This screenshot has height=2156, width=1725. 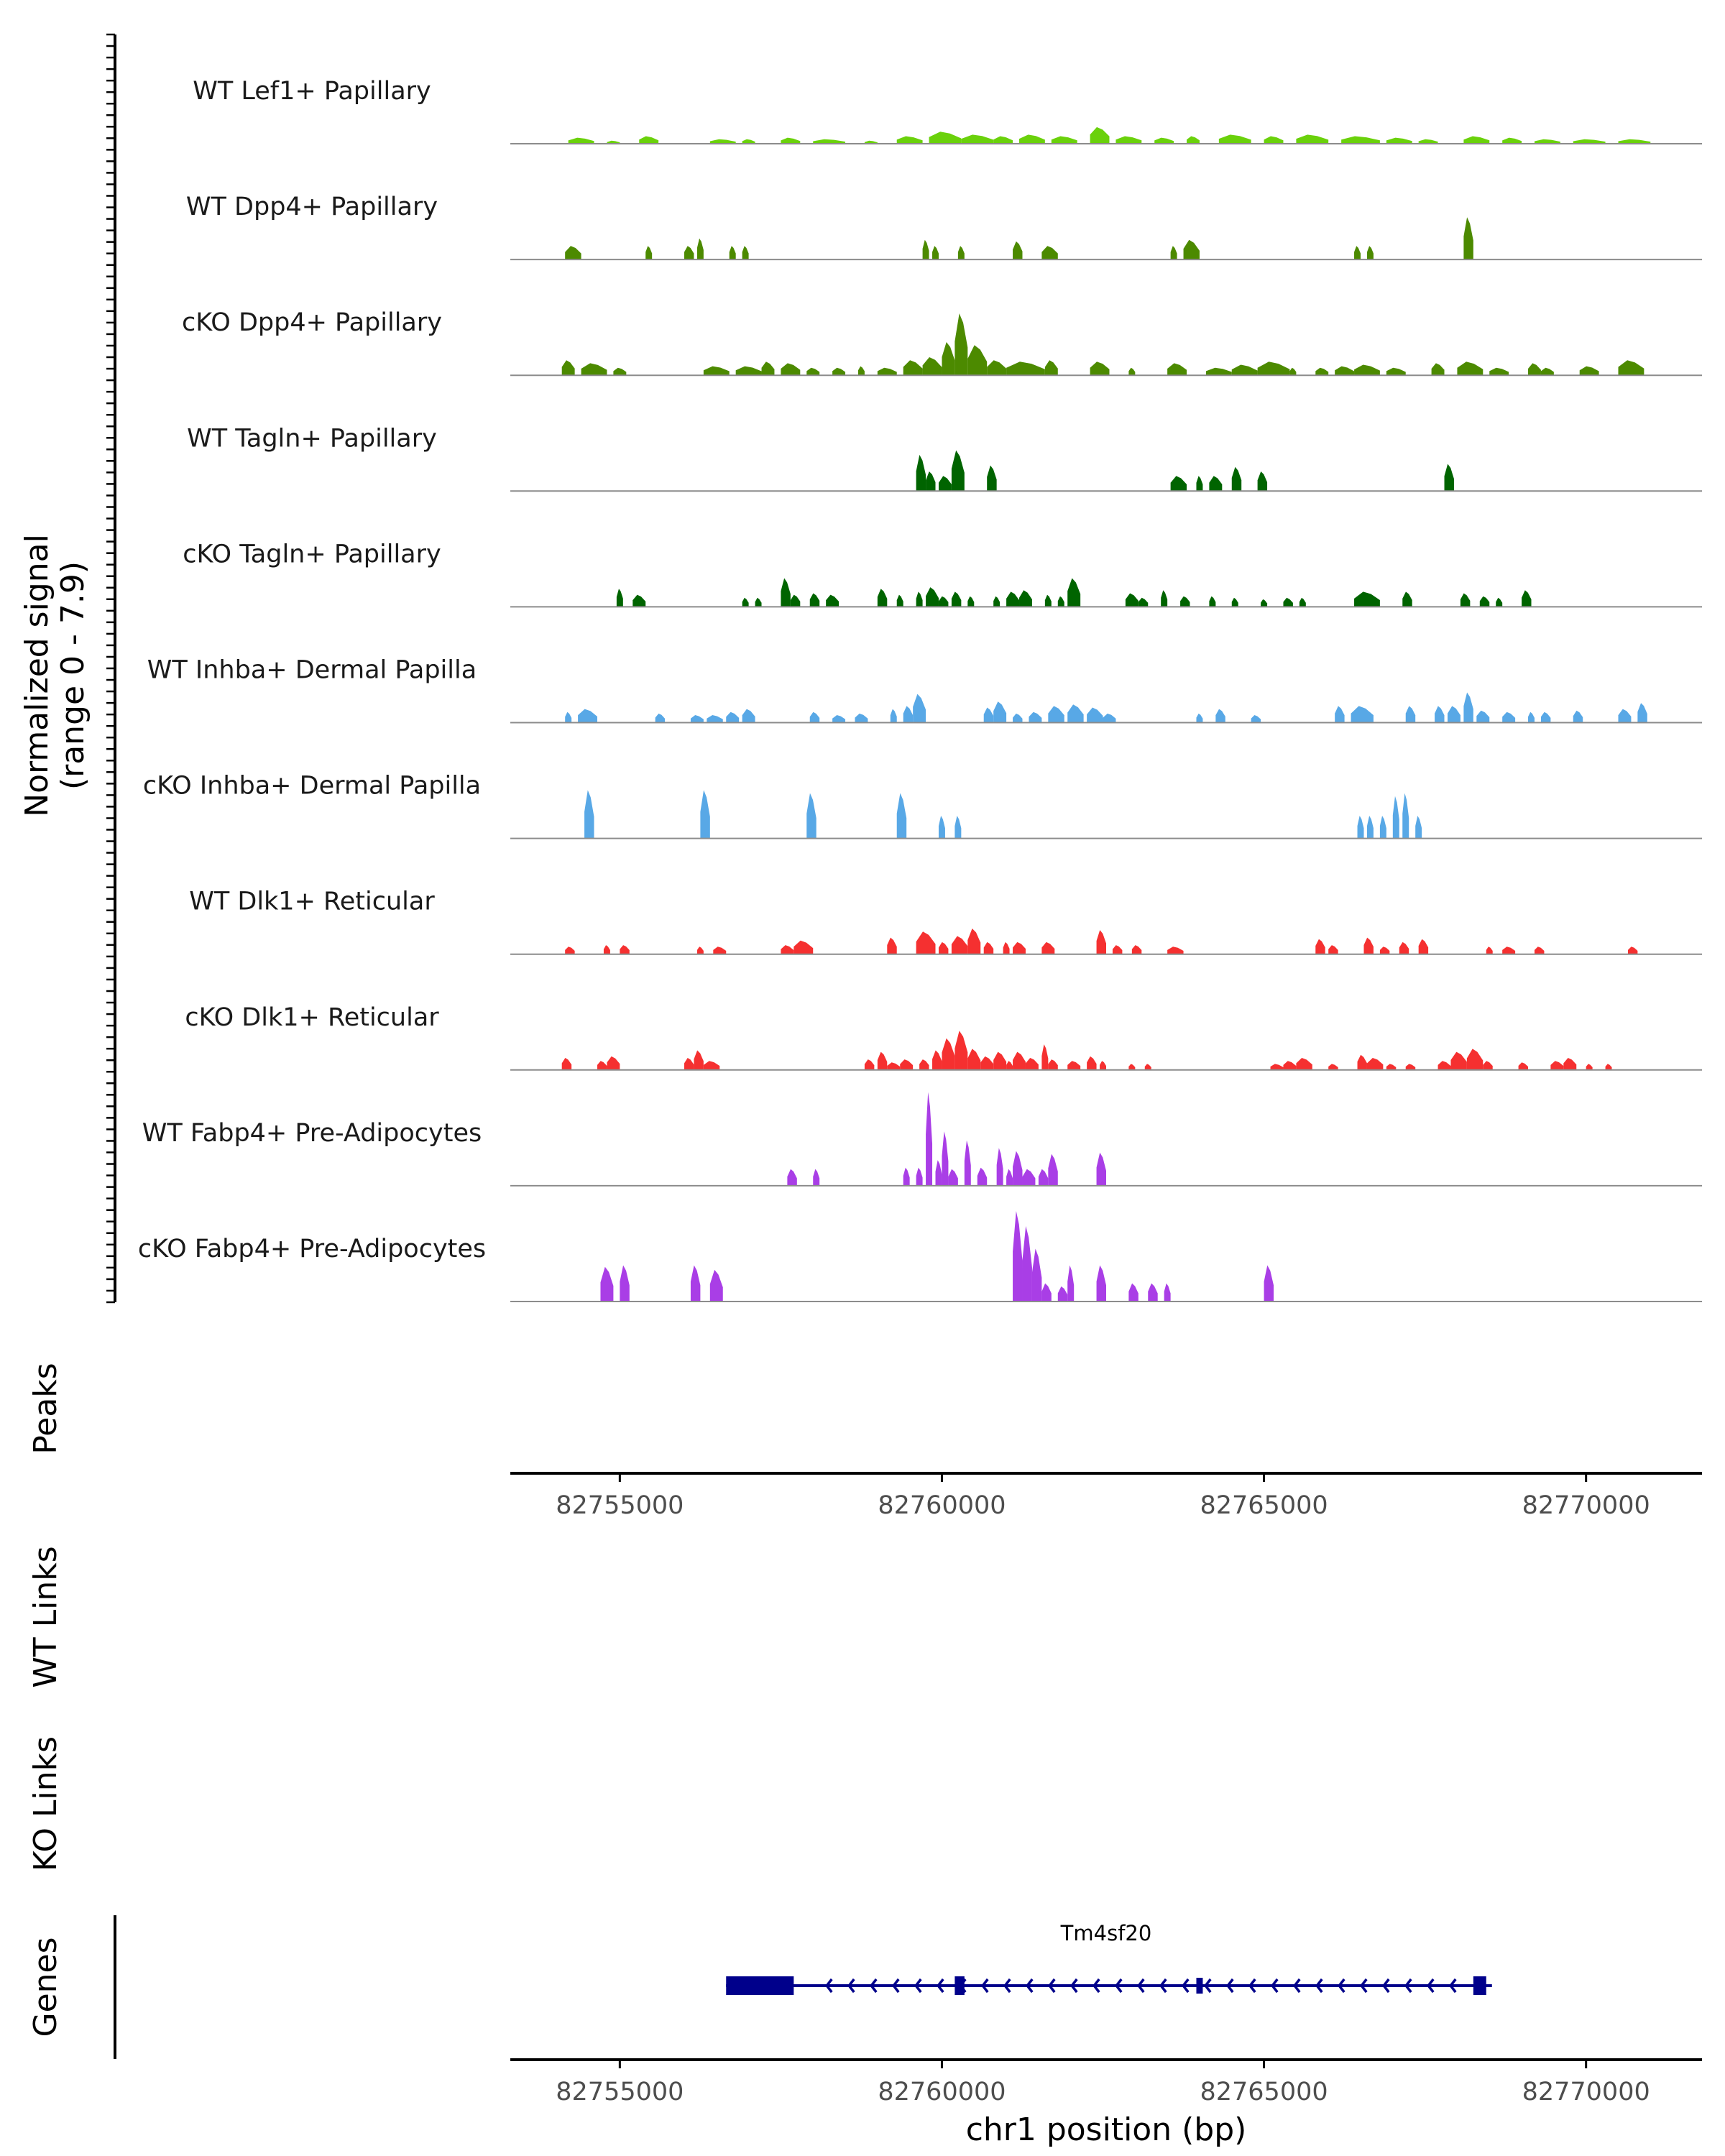 What do you see at coordinates (1264, 1505) in the screenshot?
I see `x-tick-label: 82765000` at bounding box center [1264, 1505].